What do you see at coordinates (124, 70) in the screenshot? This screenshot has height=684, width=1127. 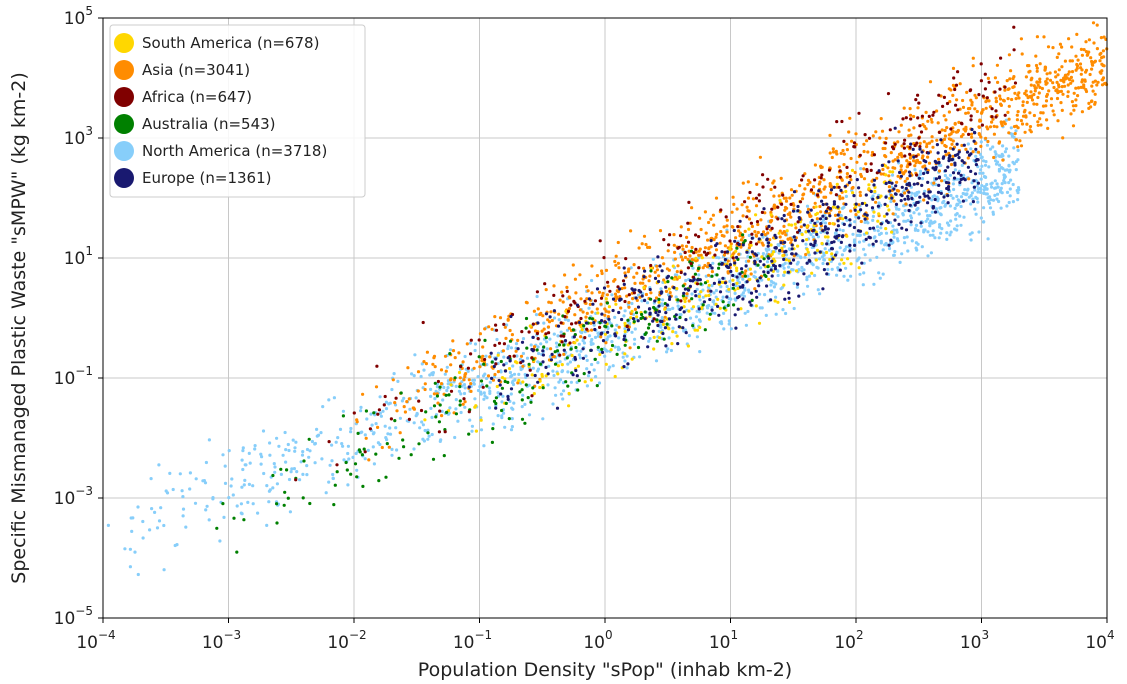 I see `legend-marker` at bounding box center [124, 70].